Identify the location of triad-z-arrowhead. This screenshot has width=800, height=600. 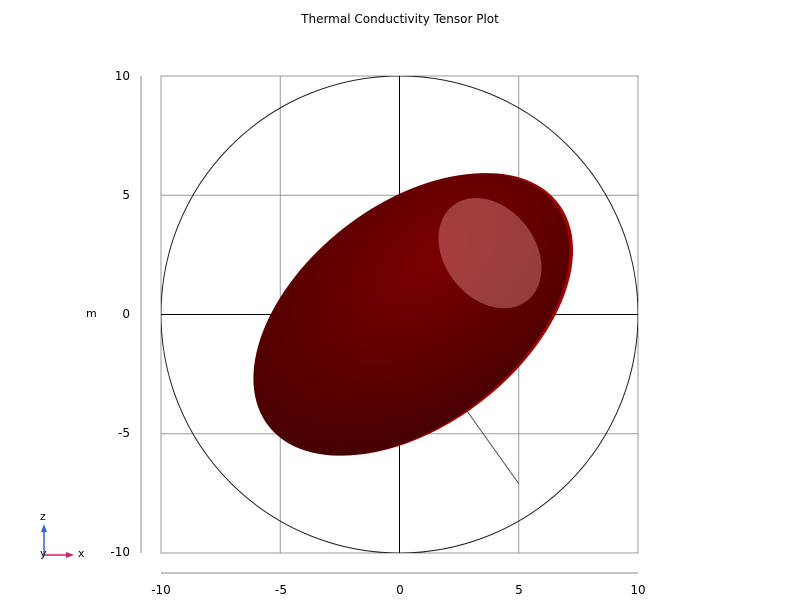
(44, 528).